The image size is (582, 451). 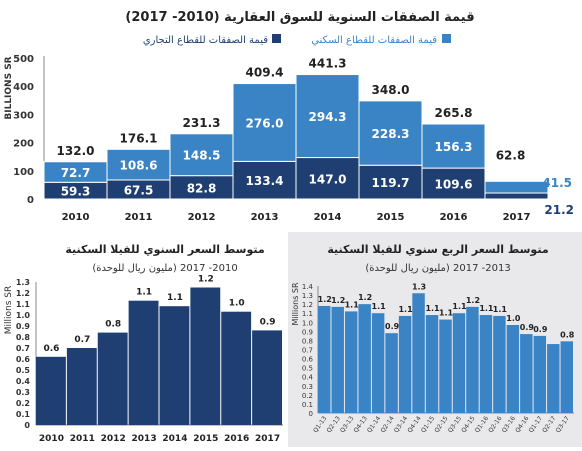 What do you see at coordinates (82, 340) in the screenshot?
I see `data-label: 0.7` at bounding box center [82, 340].